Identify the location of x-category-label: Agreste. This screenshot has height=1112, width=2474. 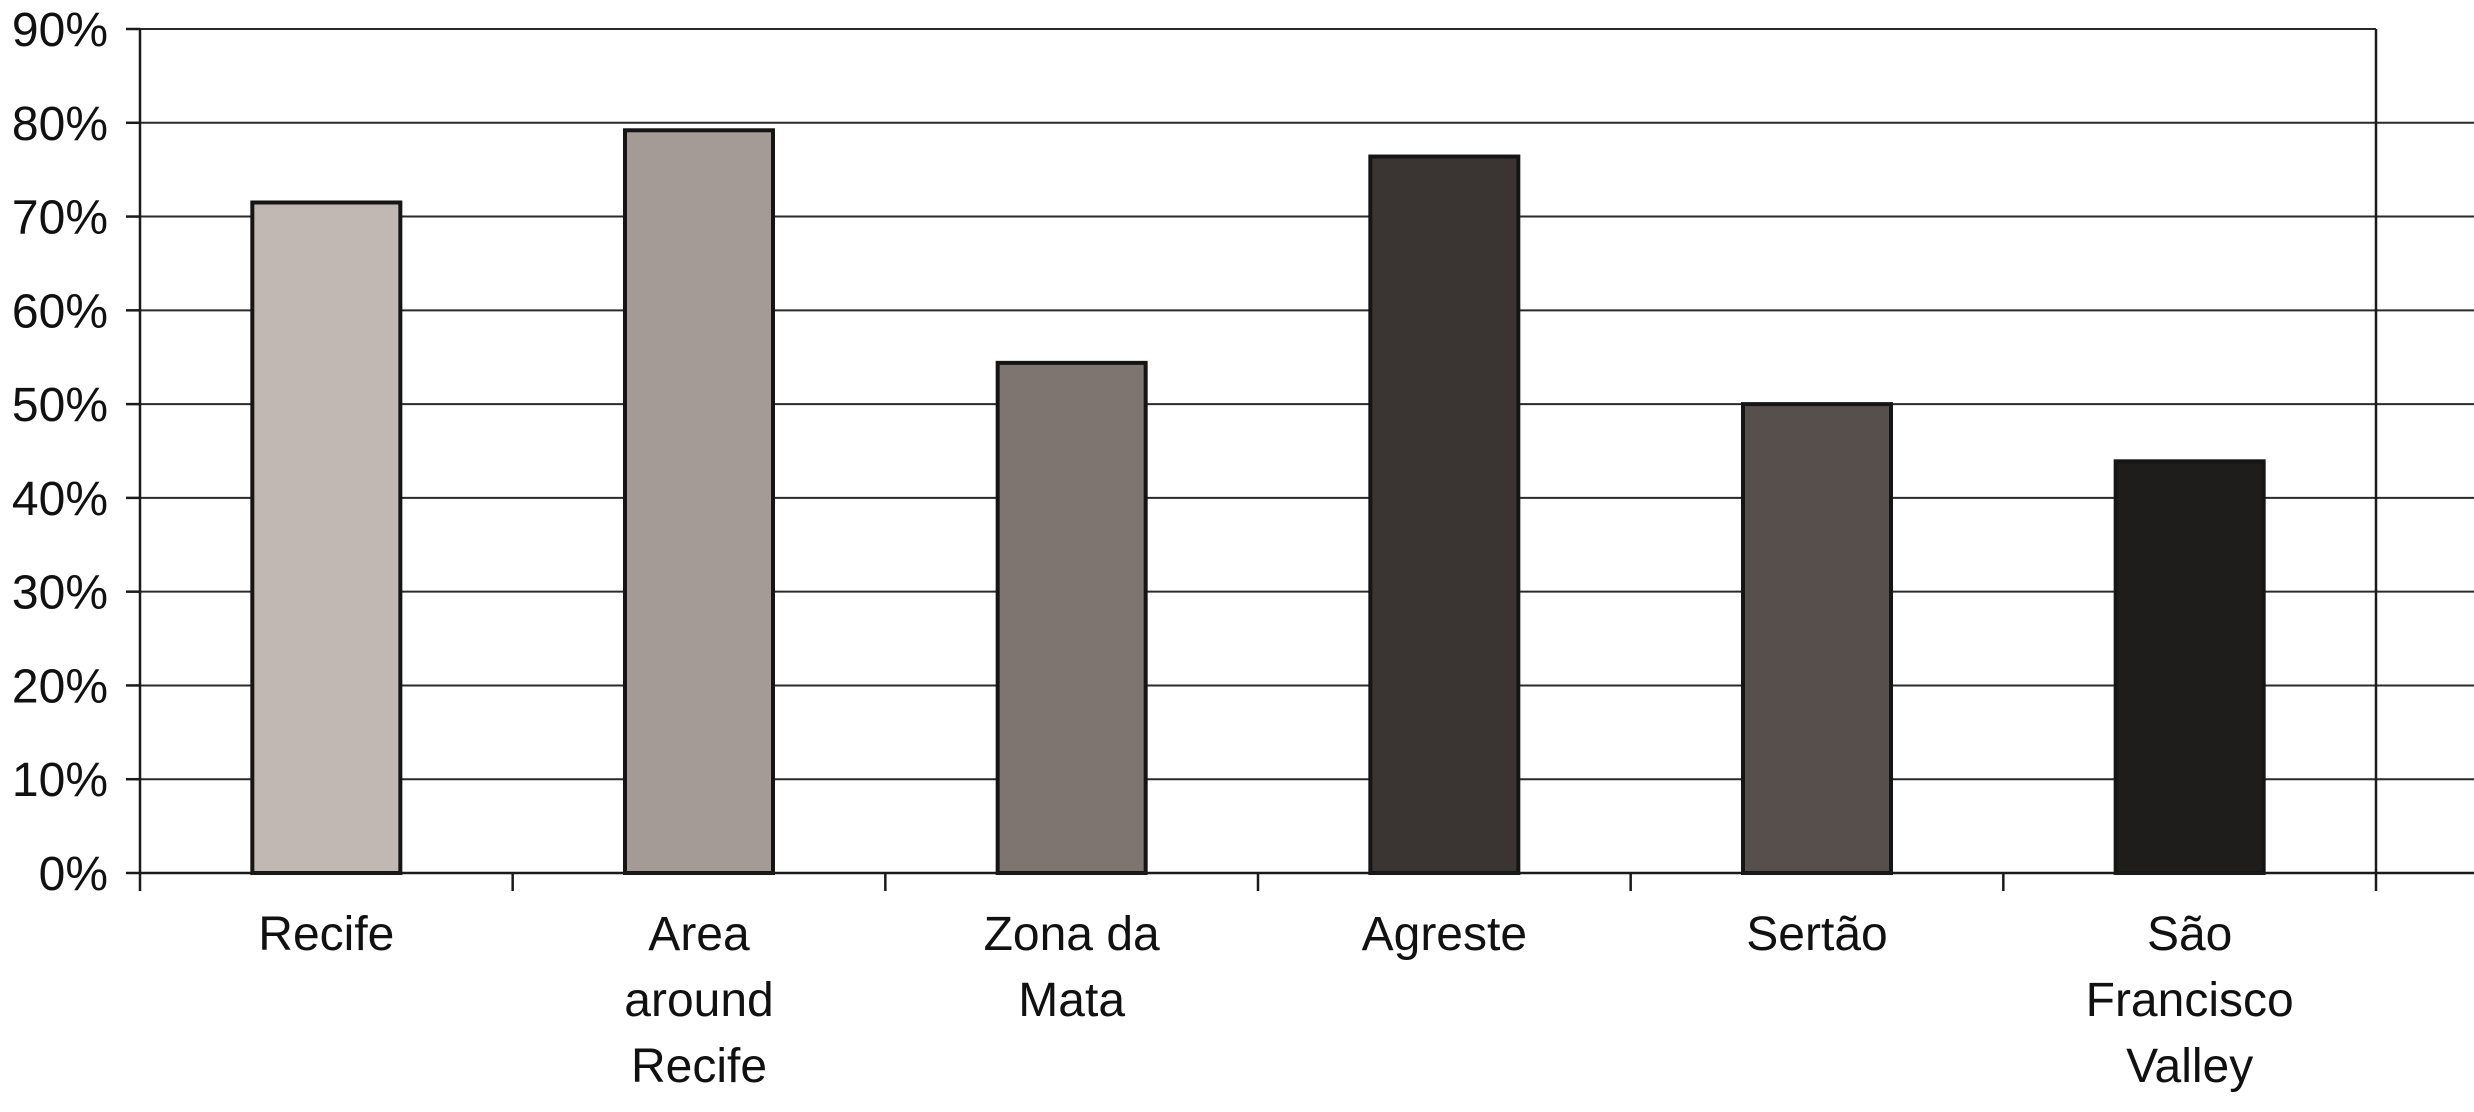
(1444, 934).